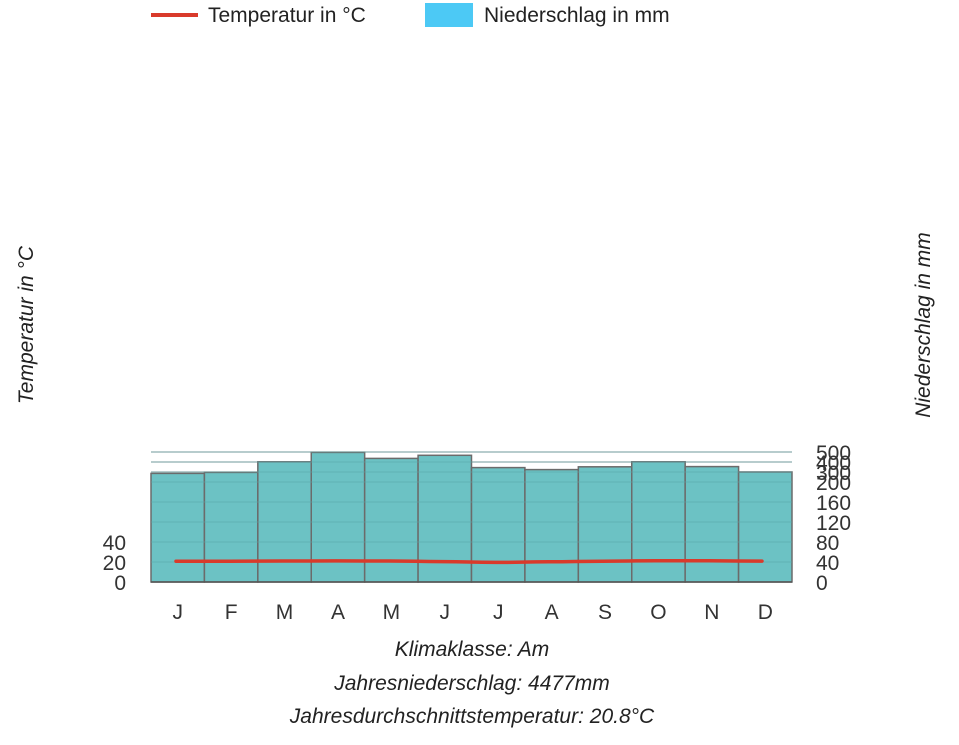 The height and width of the screenshot is (745, 959). What do you see at coordinates (120, 583) in the screenshot?
I see `y-left-tick-label: 0` at bounding box center [120, 583].